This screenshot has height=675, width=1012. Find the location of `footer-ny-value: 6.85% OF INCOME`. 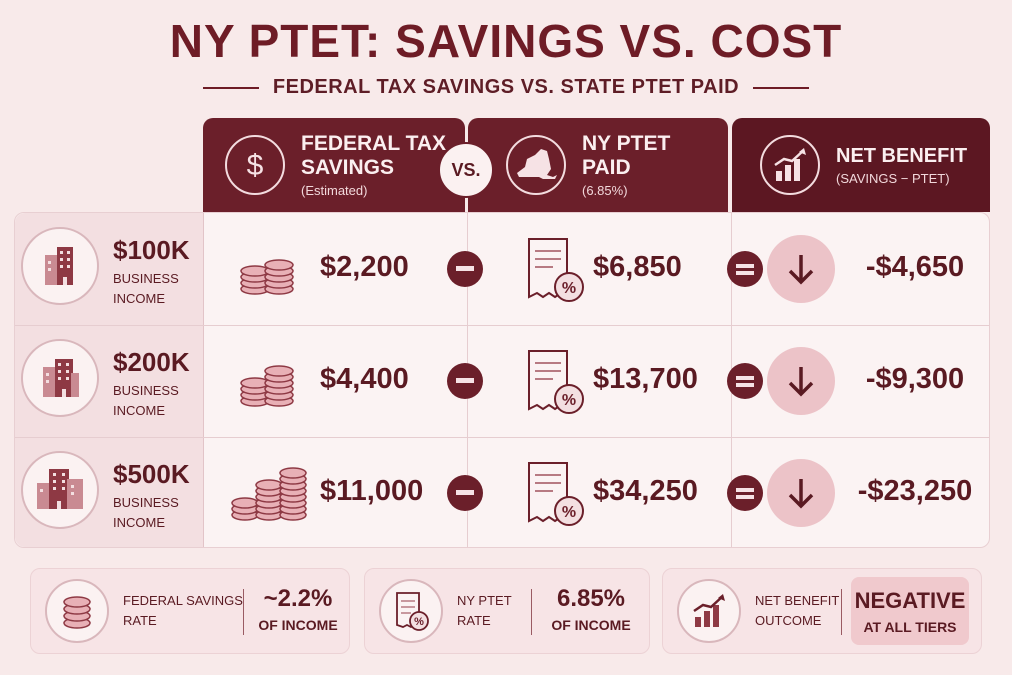

footer-ny-value: 6.85% OF INCOME is located at coordinates (591, 609).